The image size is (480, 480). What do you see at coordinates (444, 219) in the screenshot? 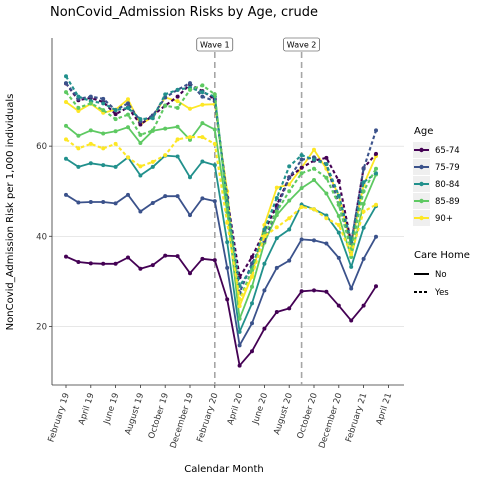
I see `legend-age-label: 90+` at bounding box center [444, 219].